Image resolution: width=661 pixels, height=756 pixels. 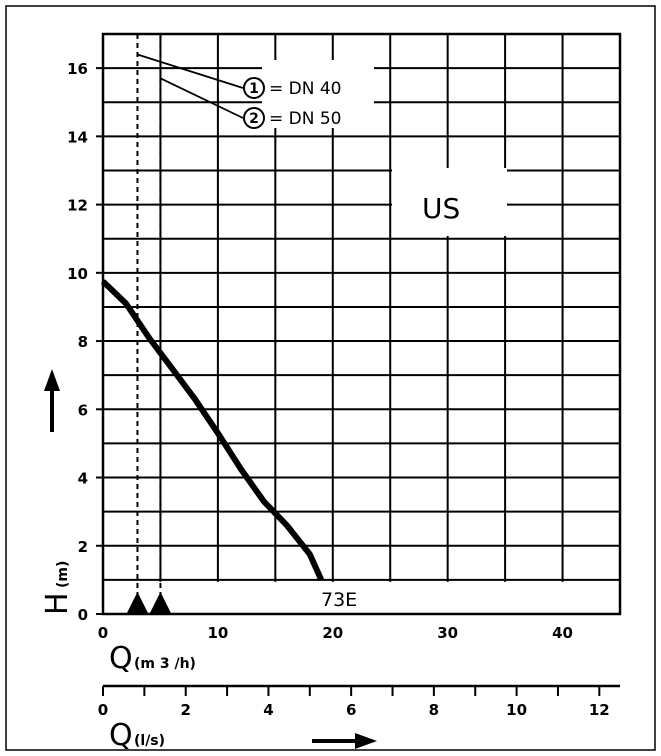 What do you see at coordinates (83, 479) in the screenshot?
I see `y-tick-label: 4` at bounding box center [83, 479].